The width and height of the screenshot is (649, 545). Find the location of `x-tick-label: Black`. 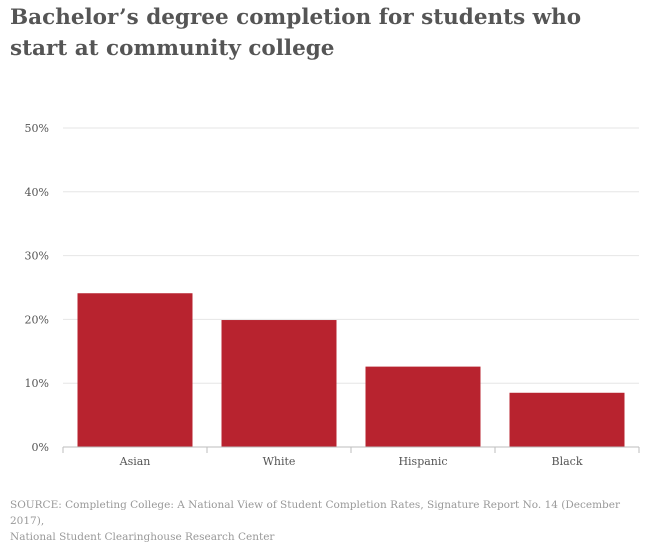

x-tick-label: Black is located at coordinates (567, 461).